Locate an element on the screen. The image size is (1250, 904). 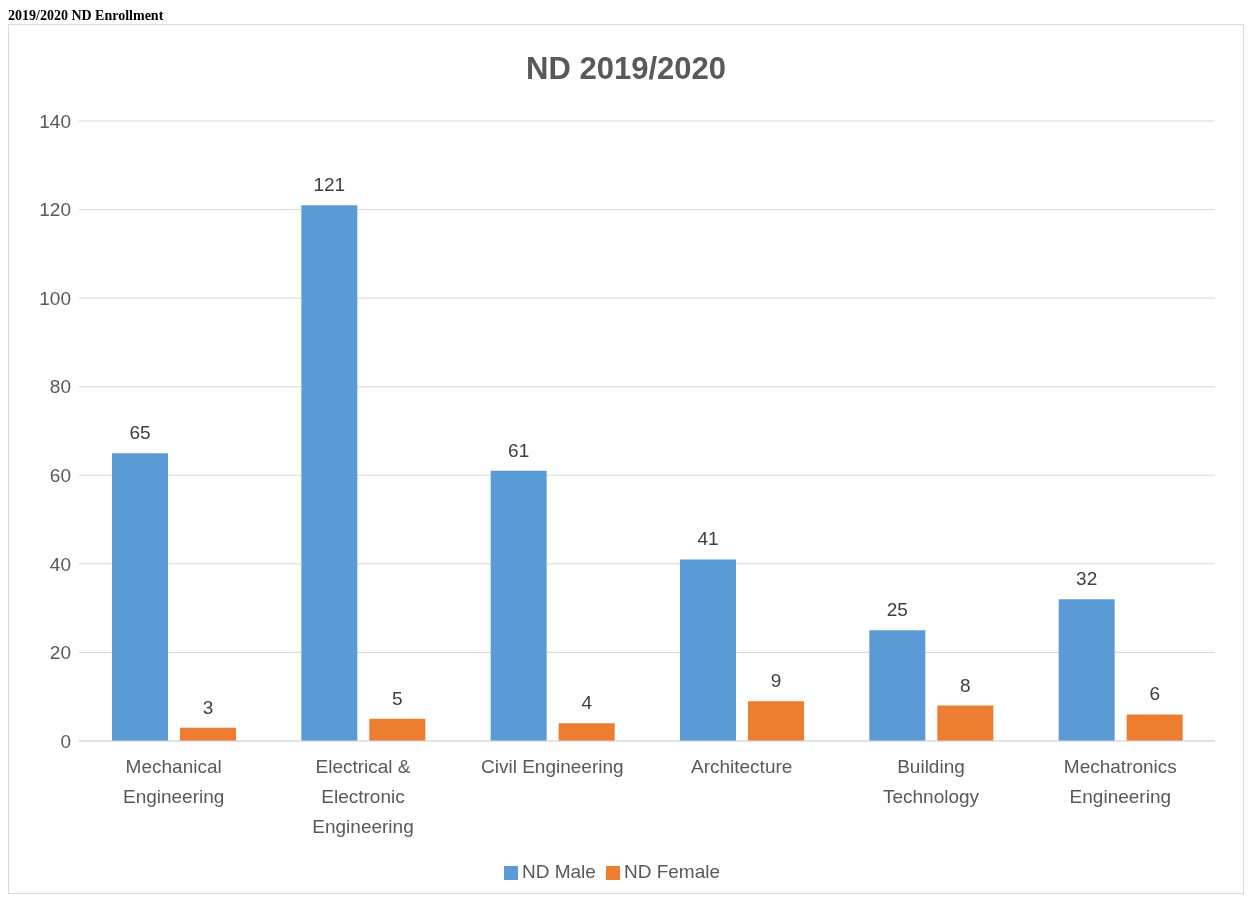
data-label: 65 is located at coordinates (140, 433).